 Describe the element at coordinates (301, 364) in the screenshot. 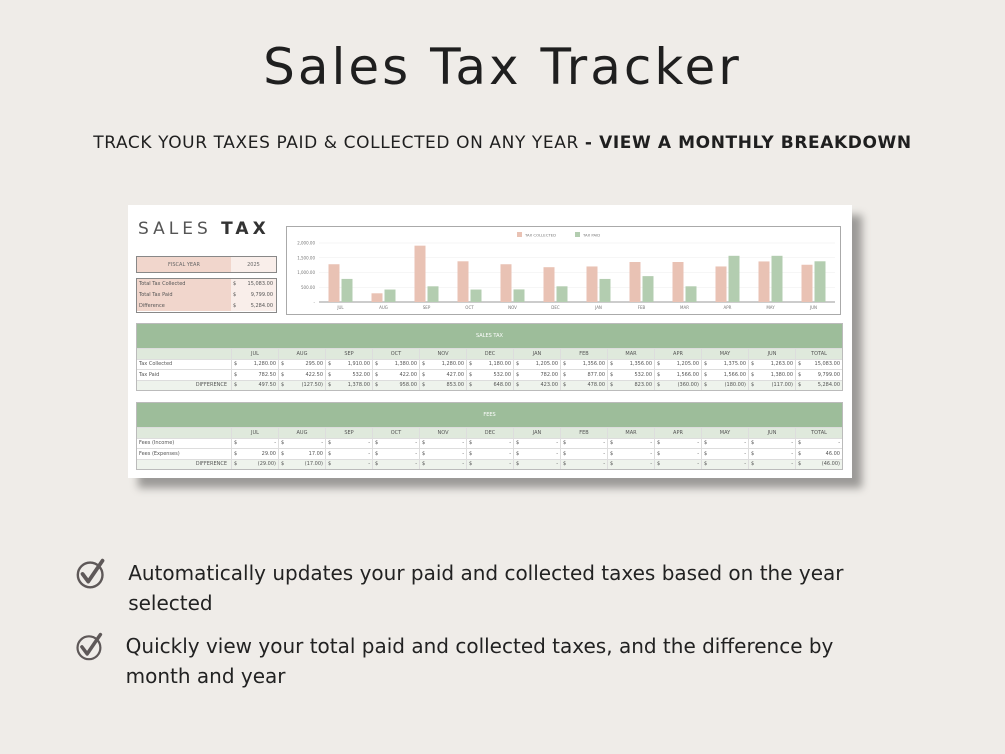

I see `table-cell: $295.00` at that location.